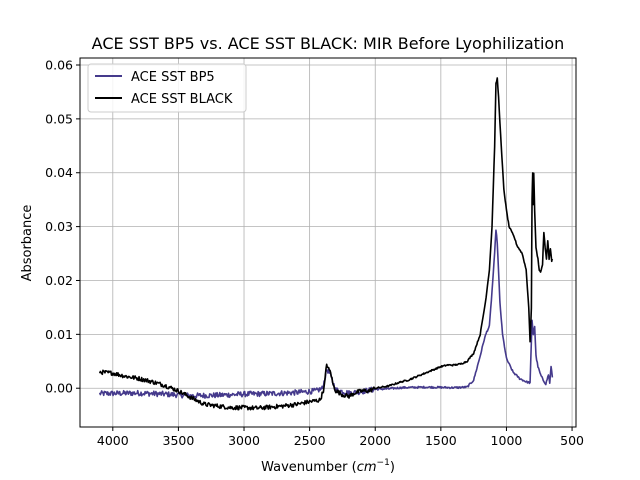  What do you see at coordinates (367, 467) in the screenshot?
I see `x-axis-label-unit: cm` at bounding box center [367, 467].